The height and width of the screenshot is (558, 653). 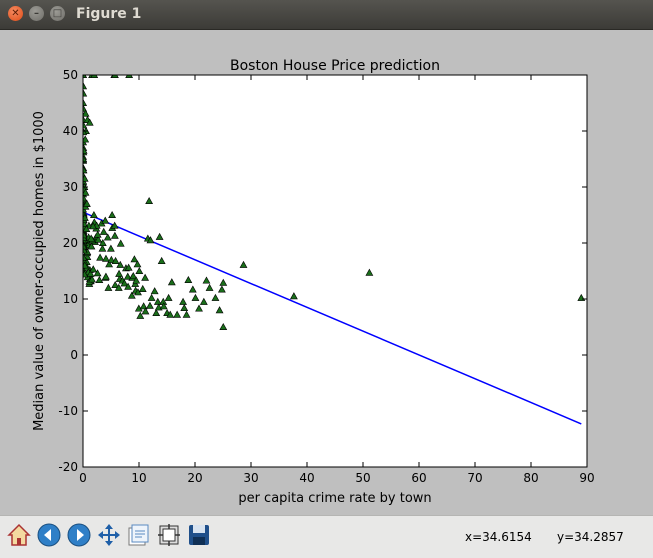 What do you see at coordinates (590, 537) in the screenshot?
I see `y-coordinate-readout: y=34.2857` at bounding box center [590, 537].